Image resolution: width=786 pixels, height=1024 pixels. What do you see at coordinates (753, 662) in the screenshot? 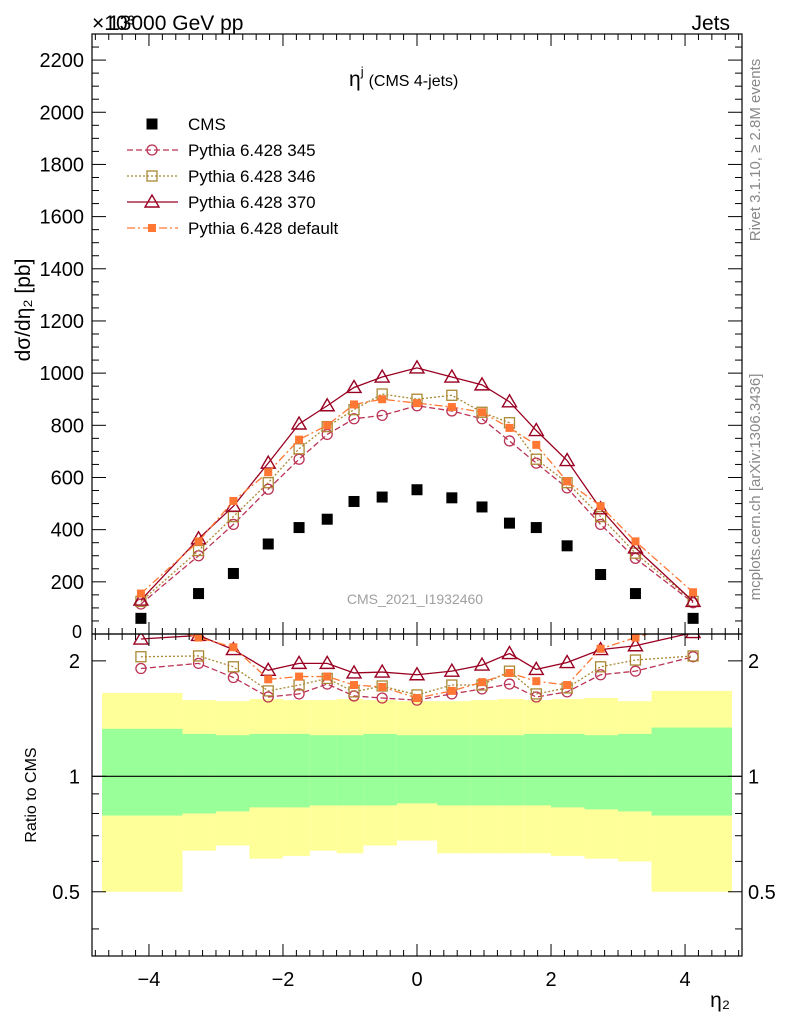
I see `ratio-tick-label-right: 2` at bounding box center [753, 662].